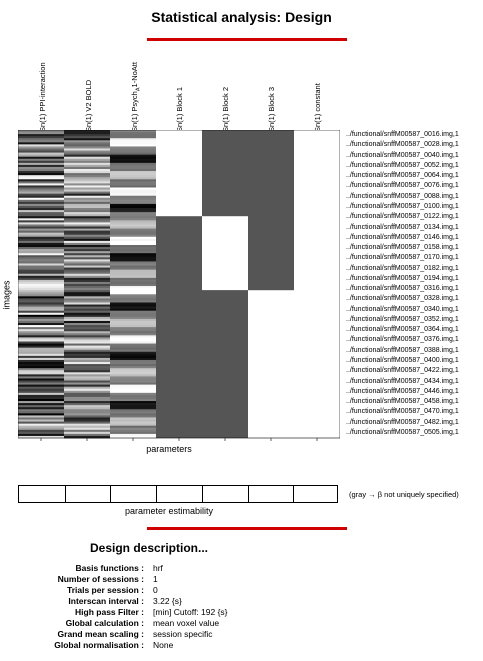  I want to click on description-label: Global calculation :, so click(104, 623).